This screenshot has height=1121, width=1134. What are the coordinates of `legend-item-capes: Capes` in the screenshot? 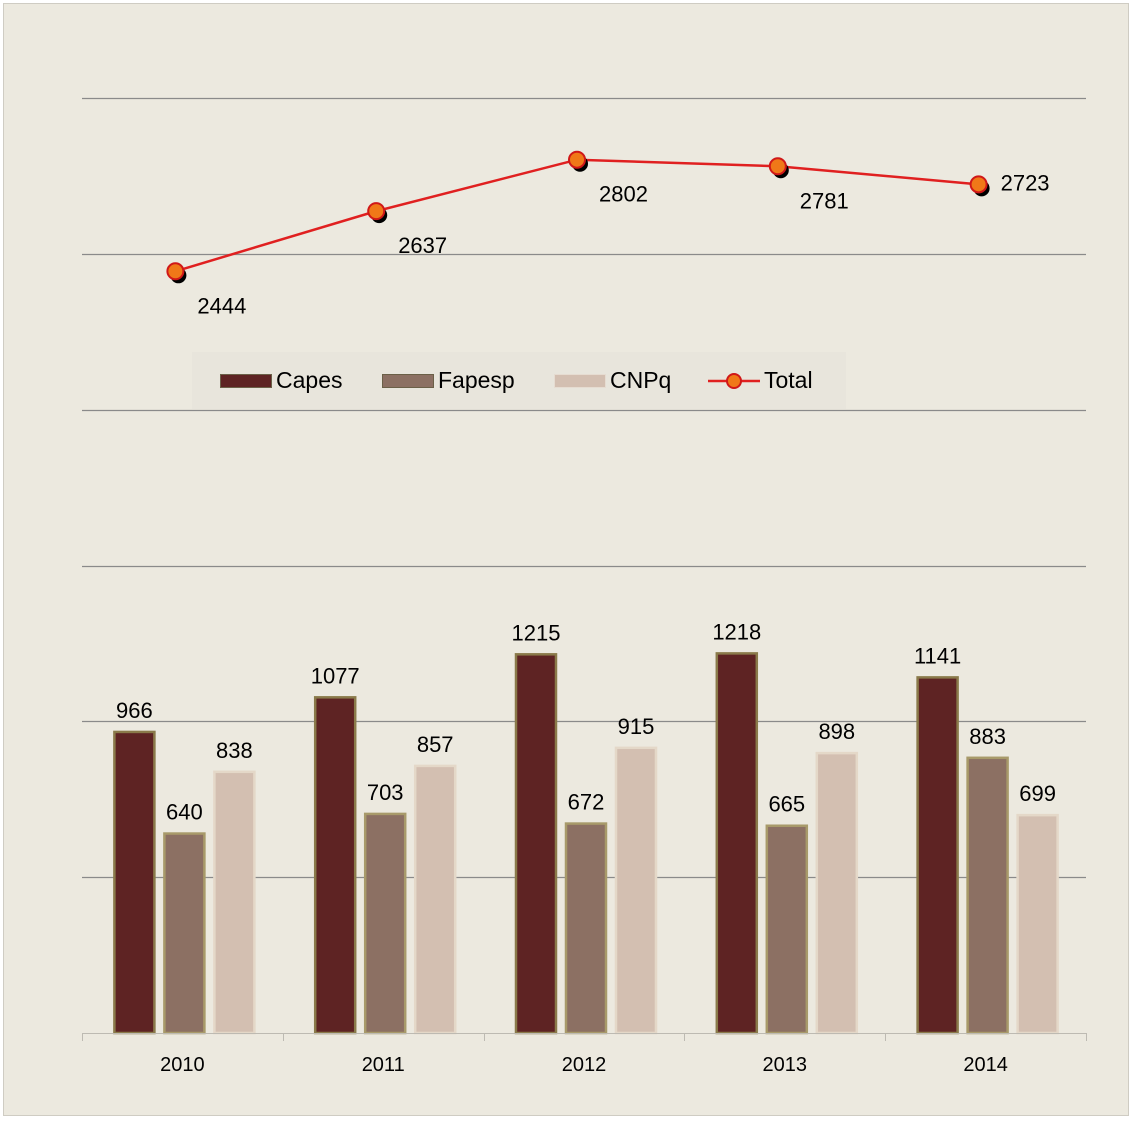 It's located at (281, 380).